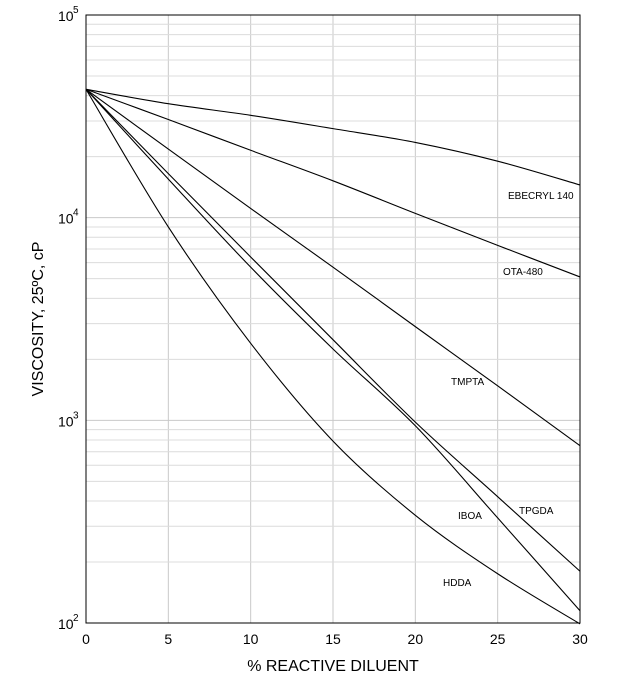 This screenshot has width=622, height=688. I want to click on y-axis-title: VISCOSITY, 25ºC, cP, so click(38, 319).